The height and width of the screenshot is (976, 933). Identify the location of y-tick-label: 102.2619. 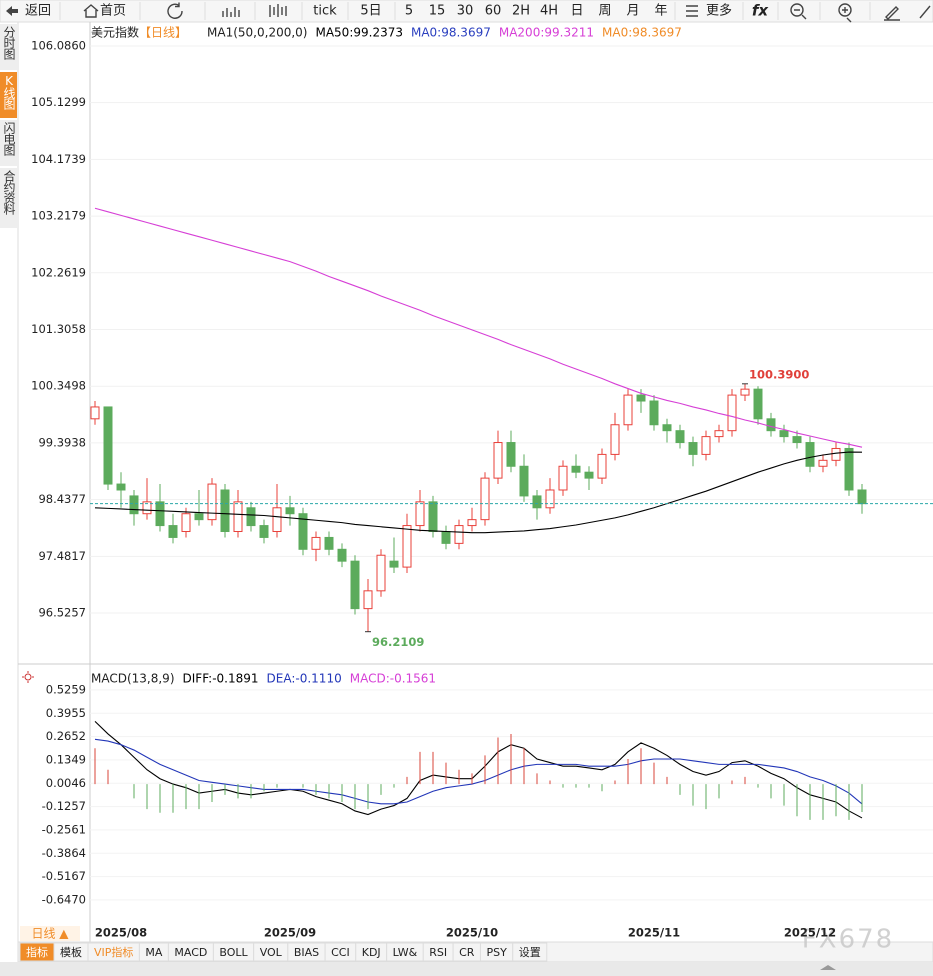
(58, 272).